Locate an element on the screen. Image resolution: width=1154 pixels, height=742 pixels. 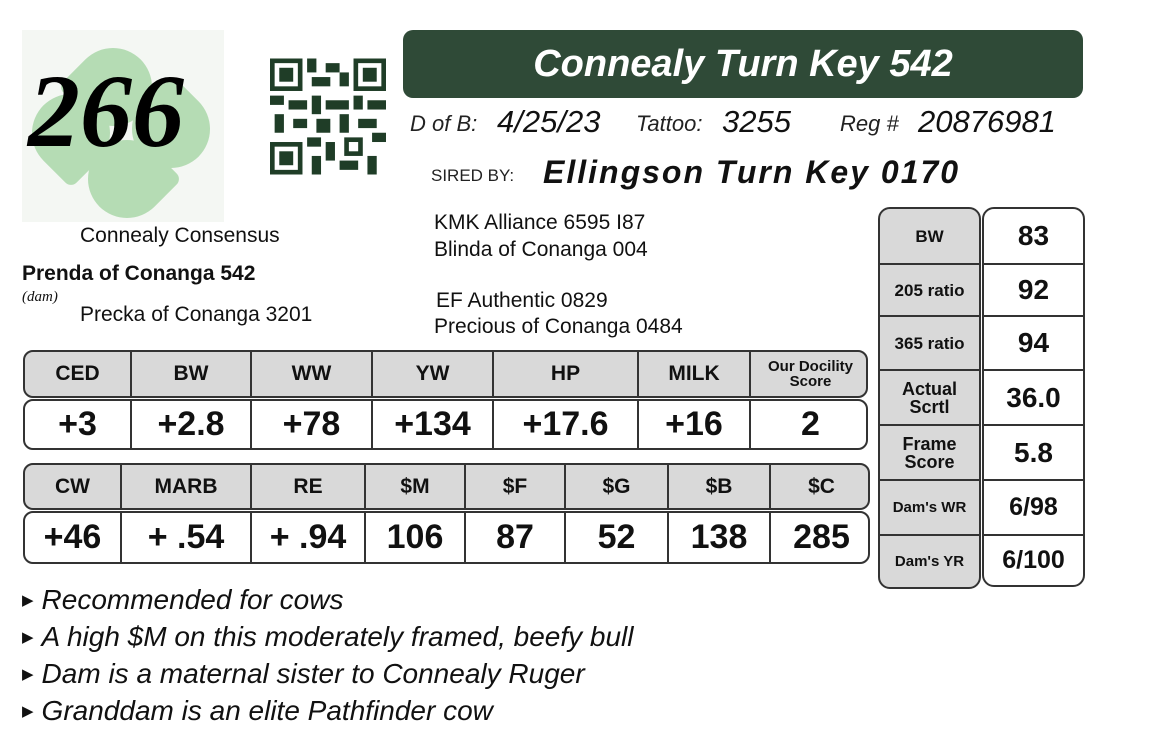
epd-header: BW is located at coordinates (190, 374).